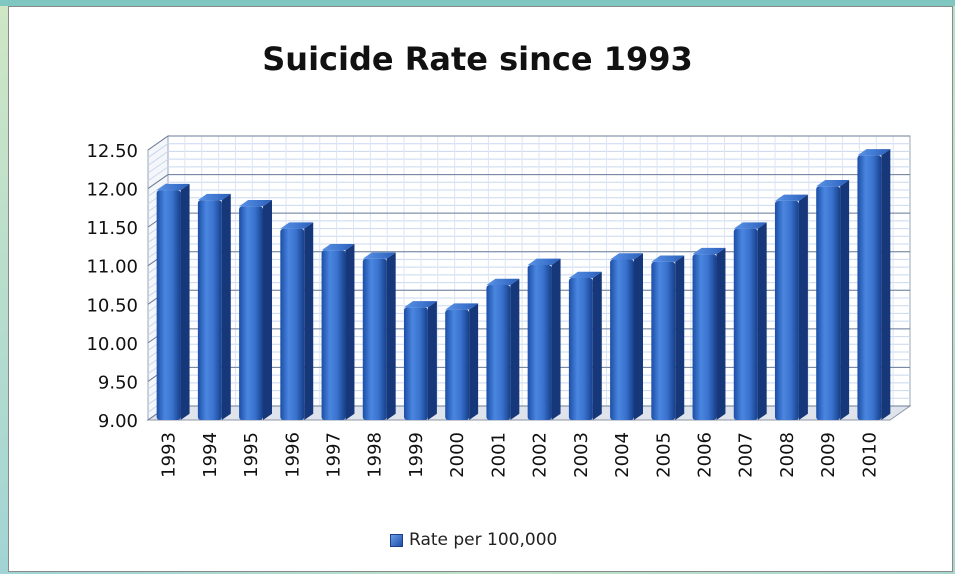 The width and height of the screenshot is (955, 574). Describe the element at coordinates (787, 455) in the screenshot. I see `x-tick-label: 2008` at that location.